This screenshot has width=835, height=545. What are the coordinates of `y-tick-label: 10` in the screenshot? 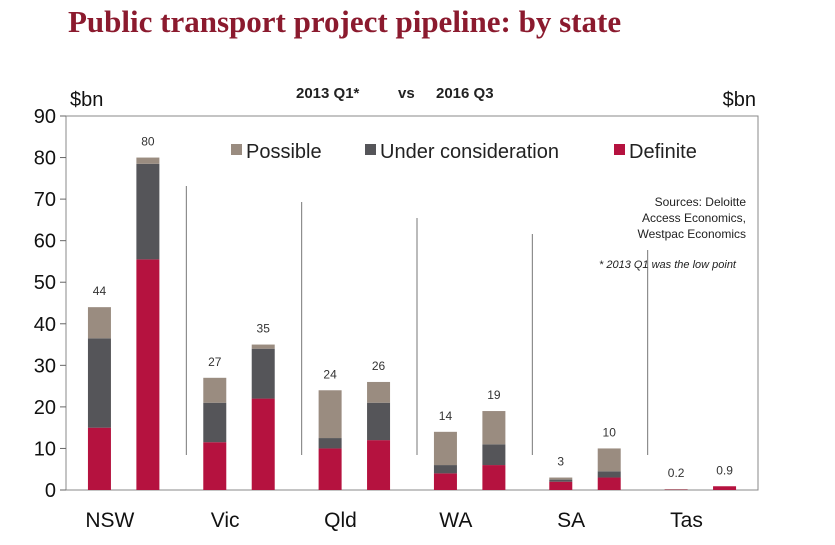 It's located at (45, 449).